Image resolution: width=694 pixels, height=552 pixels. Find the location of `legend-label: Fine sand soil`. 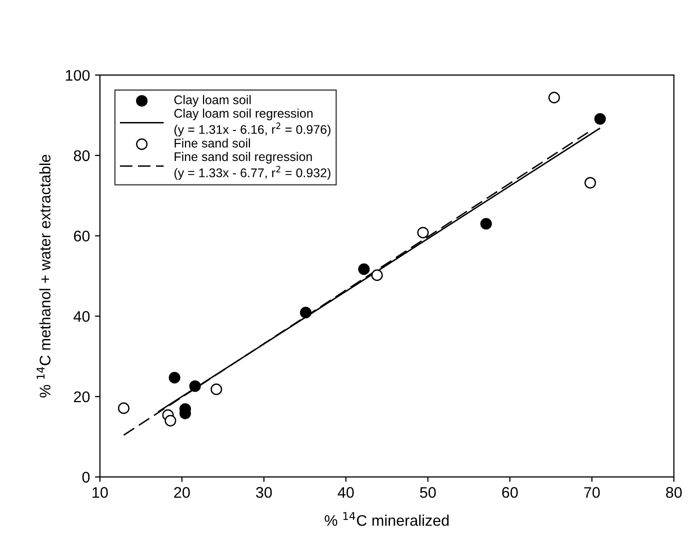

legend-label: Fine sand soil is located at coordinates (212, 143).